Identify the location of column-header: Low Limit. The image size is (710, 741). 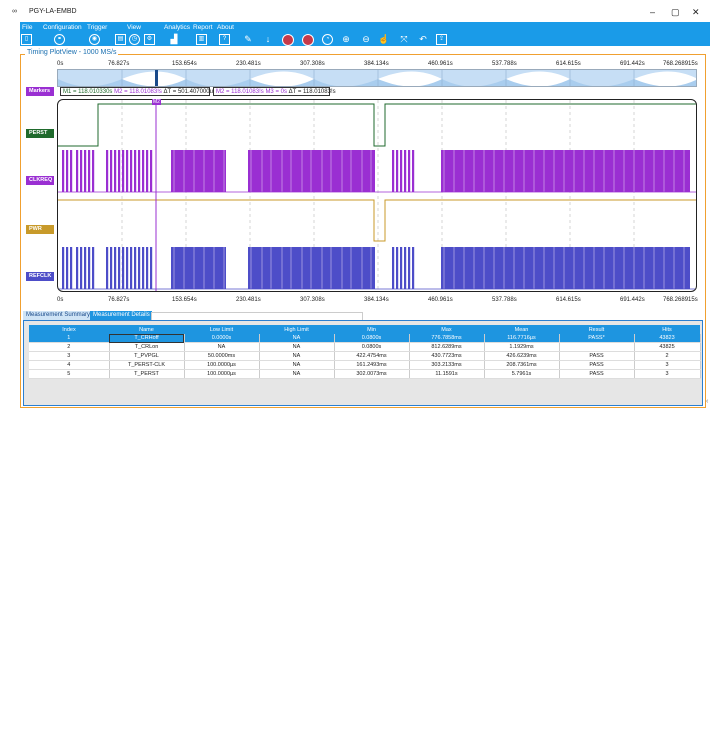
(221, 329).